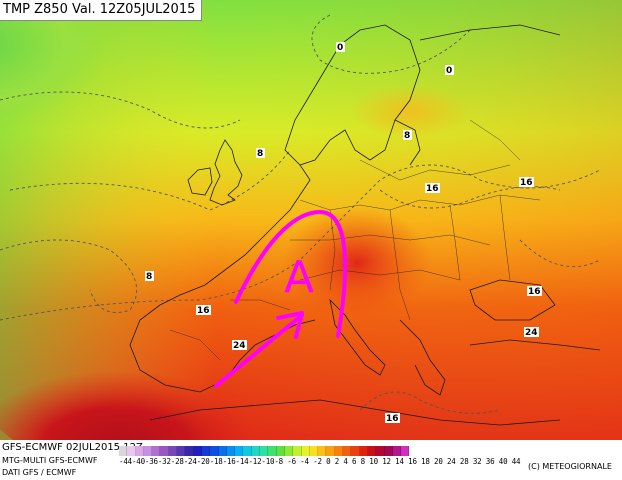 Image resolution: width=622 pixels, height=480 pixels. I want to click on data-source-label: DATI GFS / ECMWF, so click(39, 472).